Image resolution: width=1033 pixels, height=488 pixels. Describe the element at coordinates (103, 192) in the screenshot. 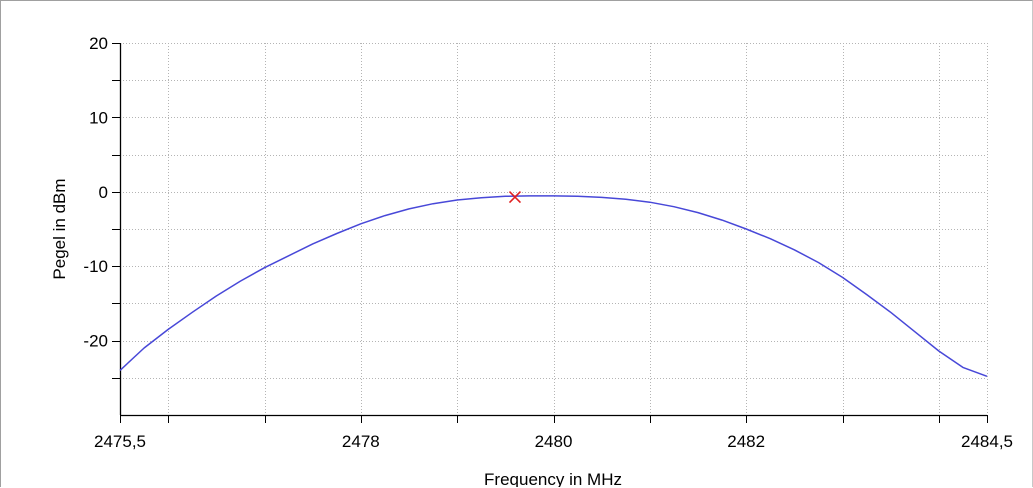

I see `y-tick-label: 0` at that location.